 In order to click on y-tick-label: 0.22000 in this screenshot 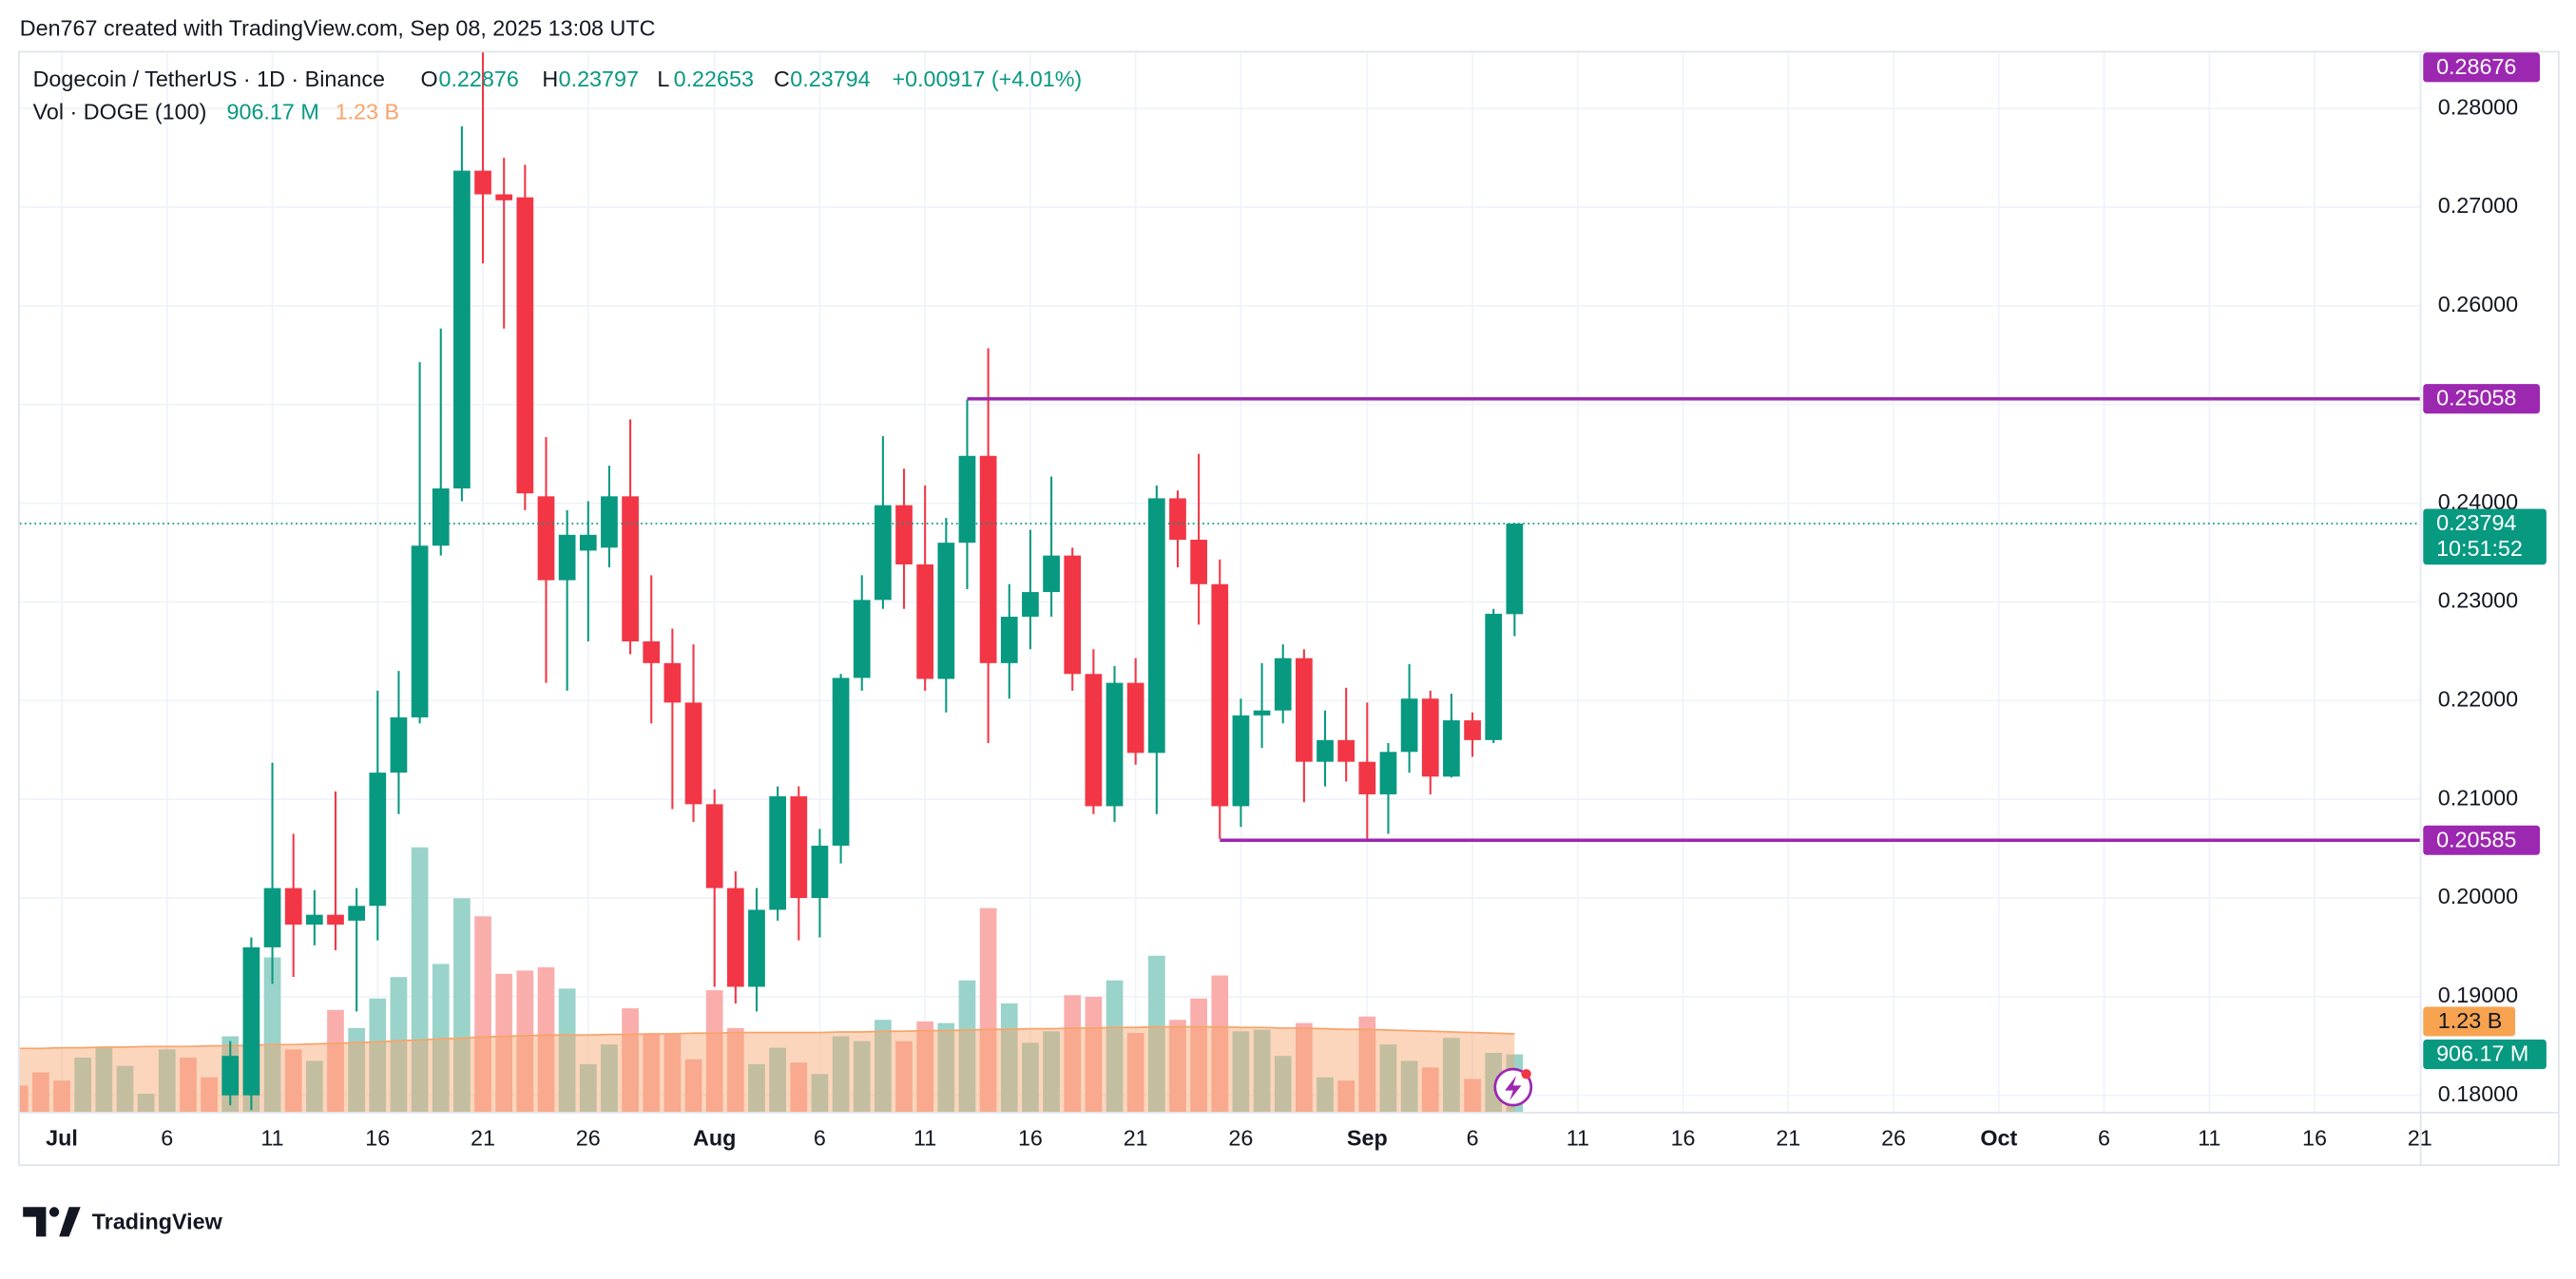, I will do `click(2478, 698)`.